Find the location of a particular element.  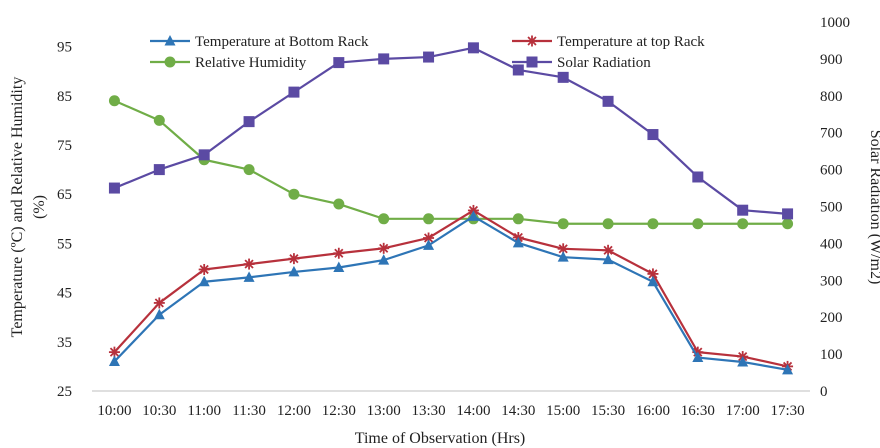

left-y-axis-title-line-2: (%) is located at coordinates (39, 207).